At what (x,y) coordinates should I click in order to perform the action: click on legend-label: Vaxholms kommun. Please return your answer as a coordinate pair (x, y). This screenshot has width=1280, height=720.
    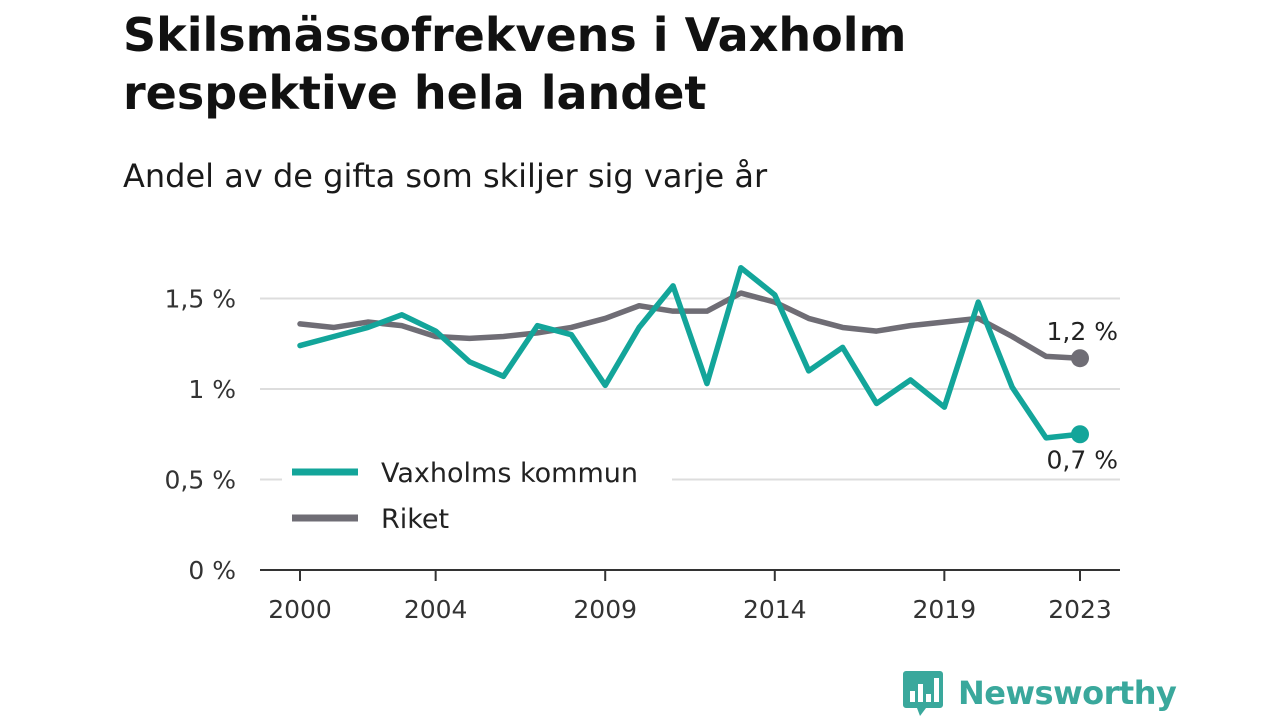
    Looking at the image, I should click on (509, 473).